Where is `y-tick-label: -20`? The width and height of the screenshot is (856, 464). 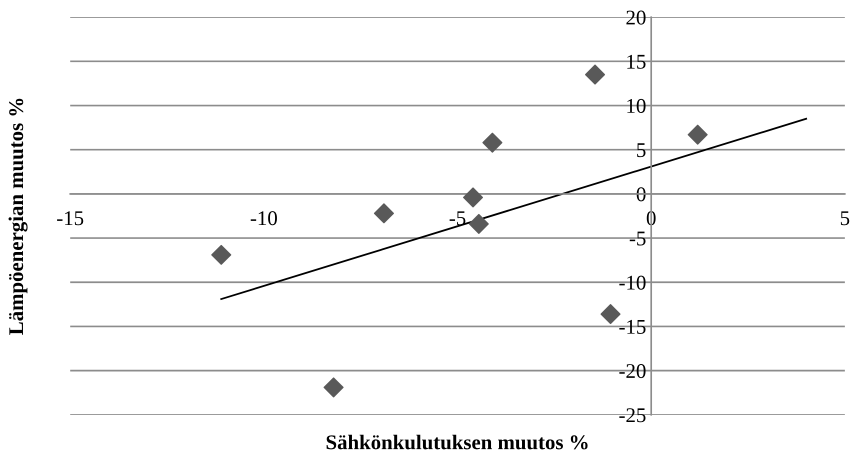 y-tick-label: -20 is located at coordinates (632, 371).